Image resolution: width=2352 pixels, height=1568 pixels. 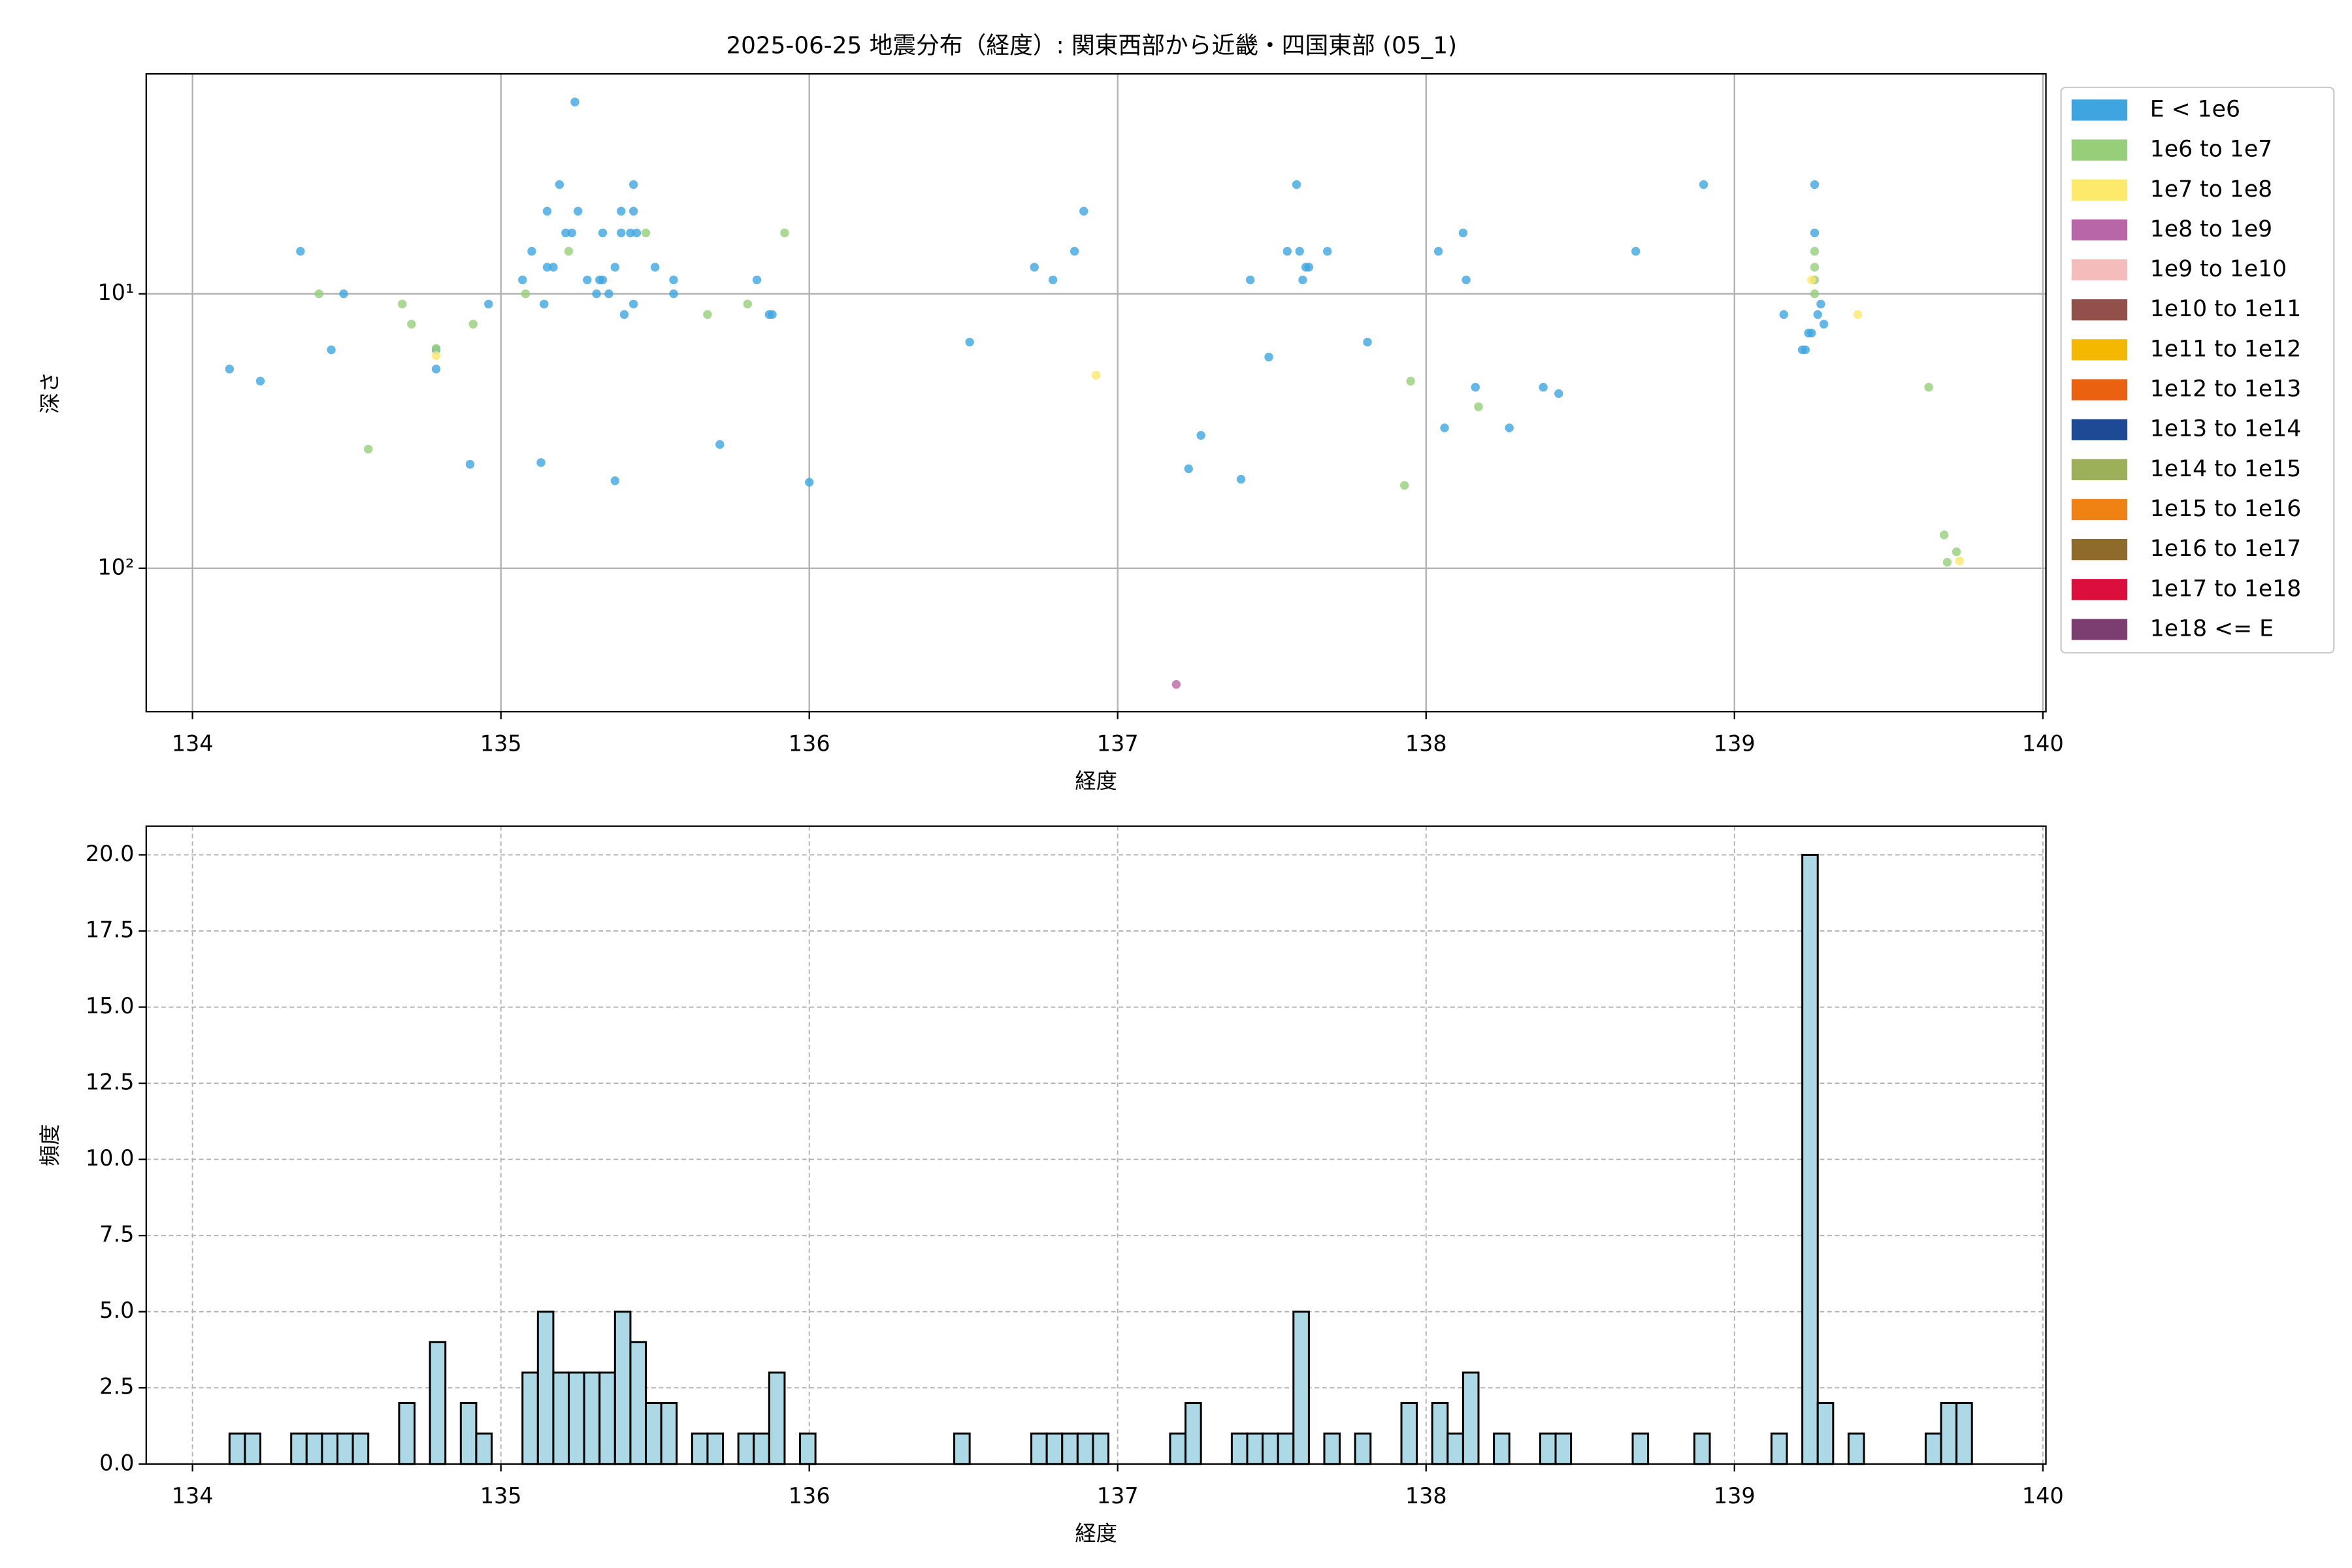 I want to click on legend-label: 1e17 to 1e18, so click(x=2225, y=589).